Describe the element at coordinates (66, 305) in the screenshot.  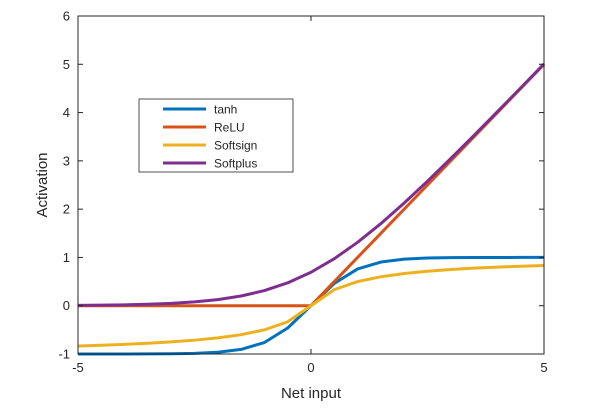
I see `y-tick-label: 0` at that location.